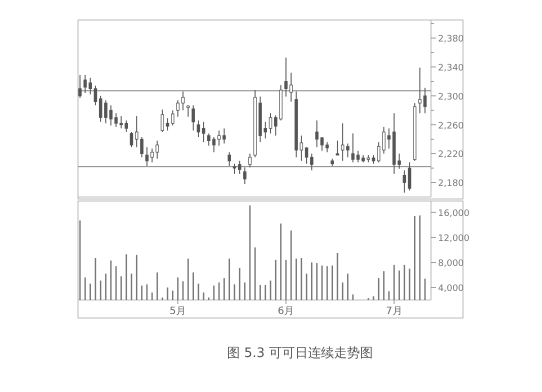 The width and height of the screenshot is (542, 392). Describe the element at coordinates (286, 311) in the screenshot. I see `x-tick-label: 6月` at that location.